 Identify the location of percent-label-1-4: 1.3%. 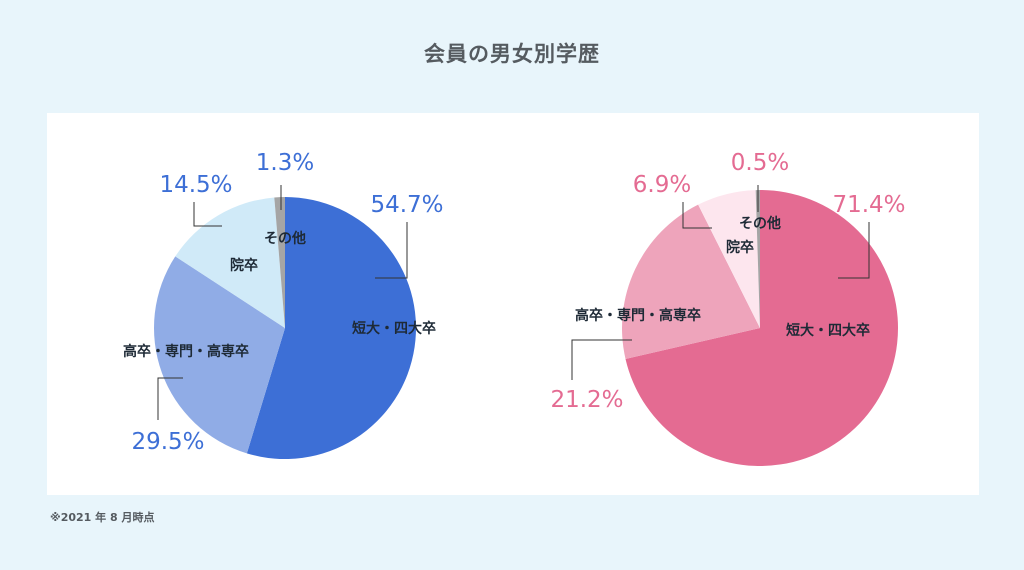
(285, 163).